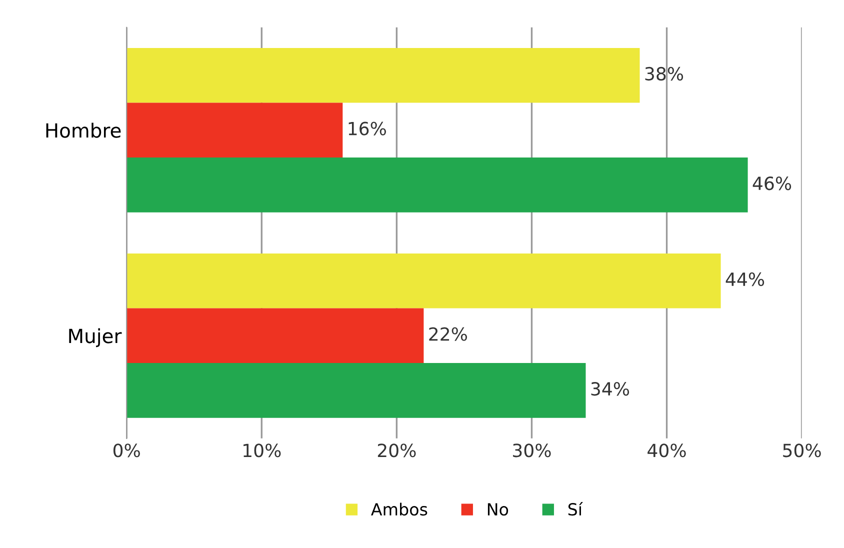 The image size is (844, 548). I want to click on data-label: 34%, so click(610, 389).